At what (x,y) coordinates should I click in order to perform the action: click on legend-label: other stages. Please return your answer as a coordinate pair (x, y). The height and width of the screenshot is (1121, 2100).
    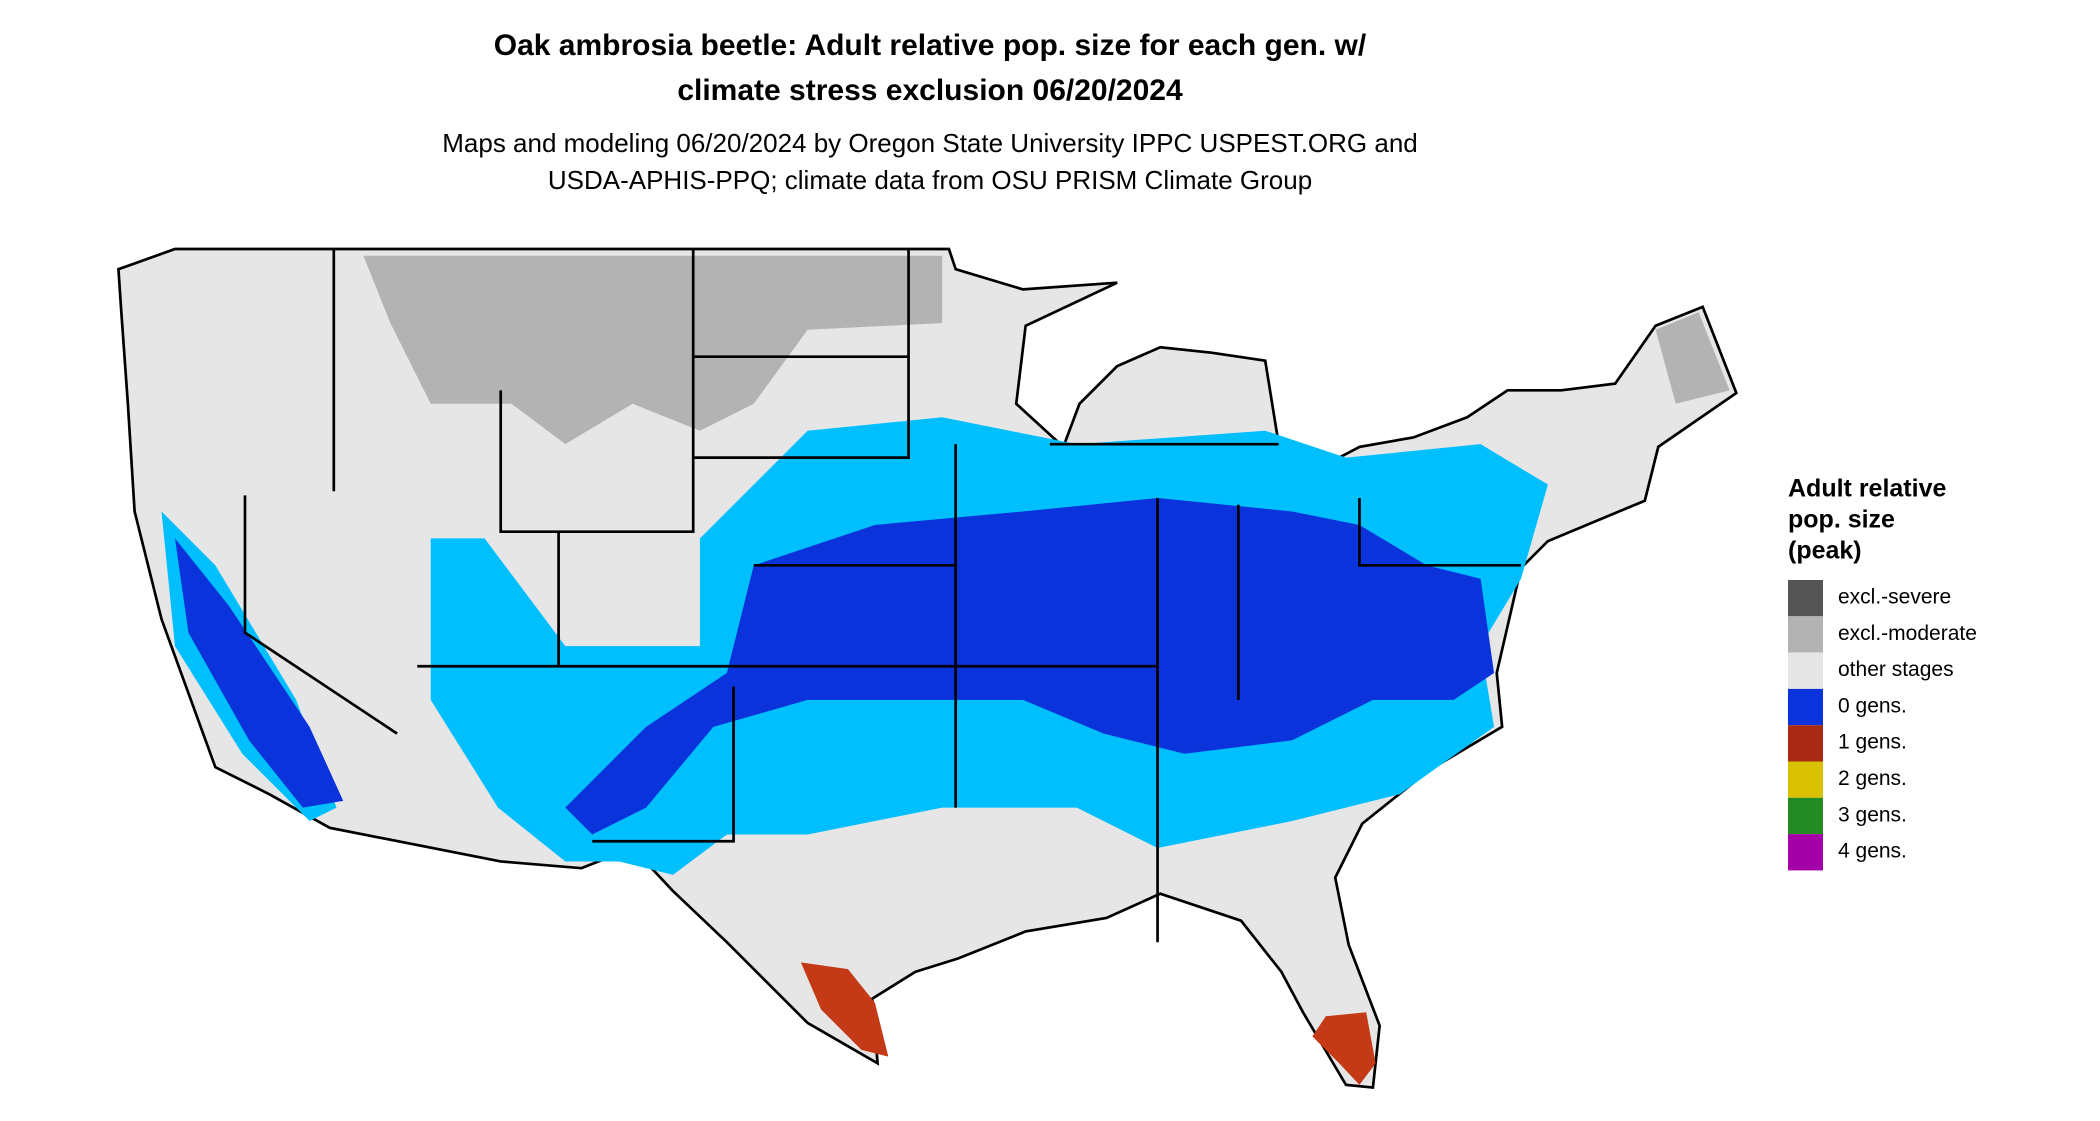
    Looking at the image, I should click on (1896, 669).